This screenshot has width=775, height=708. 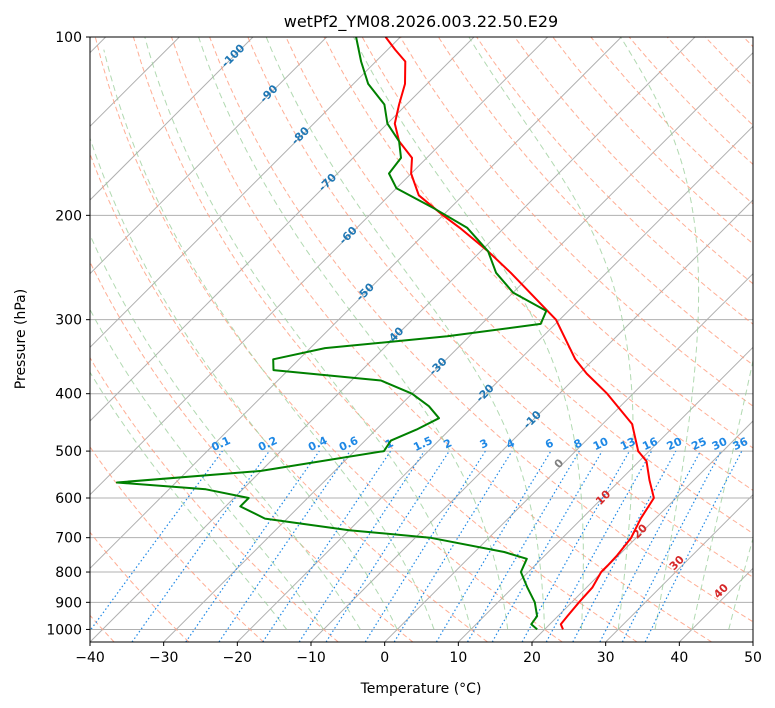 I want to click on y-tick-label: 400, so click(x=68, y=395).